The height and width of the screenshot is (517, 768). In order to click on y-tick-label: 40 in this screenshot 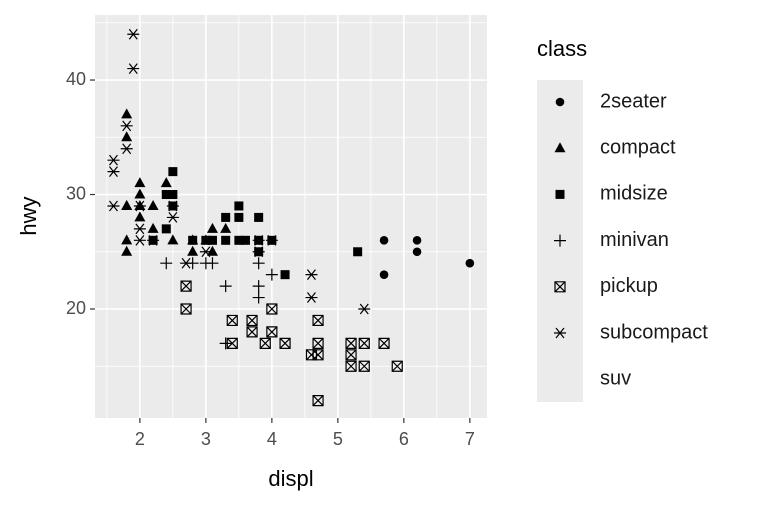, I will do `click(76, 79)`.